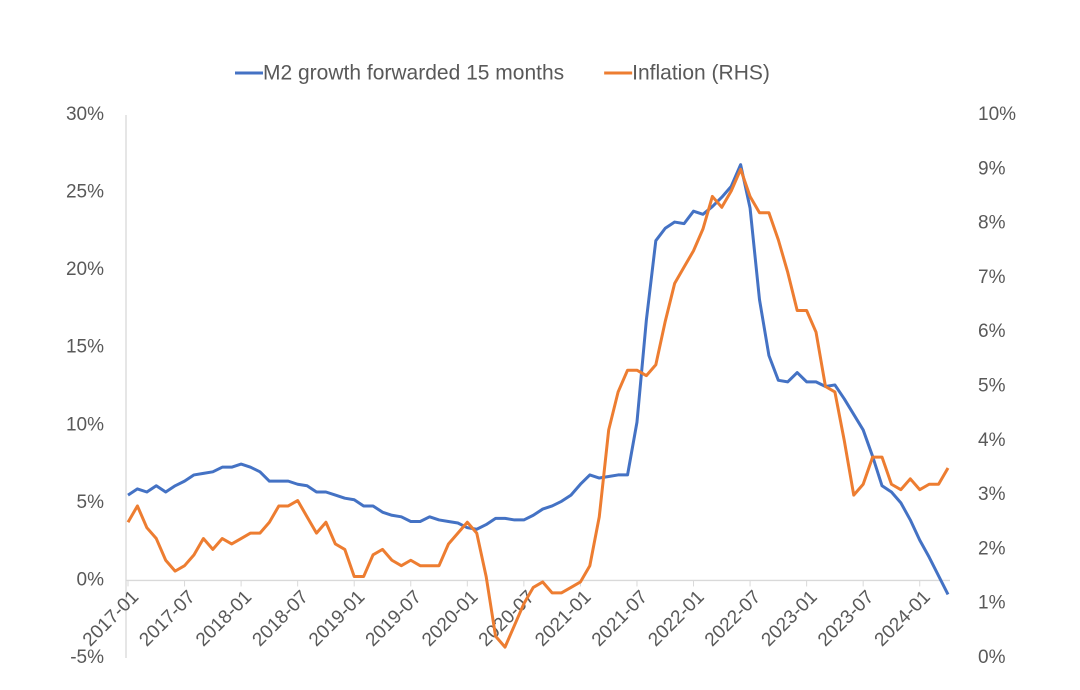 The width and height of the screenshot is (1080, 690). Describe the element at coordinates (91, 502) in the screenshot. I see `y-tick-label: 5%` at that location.